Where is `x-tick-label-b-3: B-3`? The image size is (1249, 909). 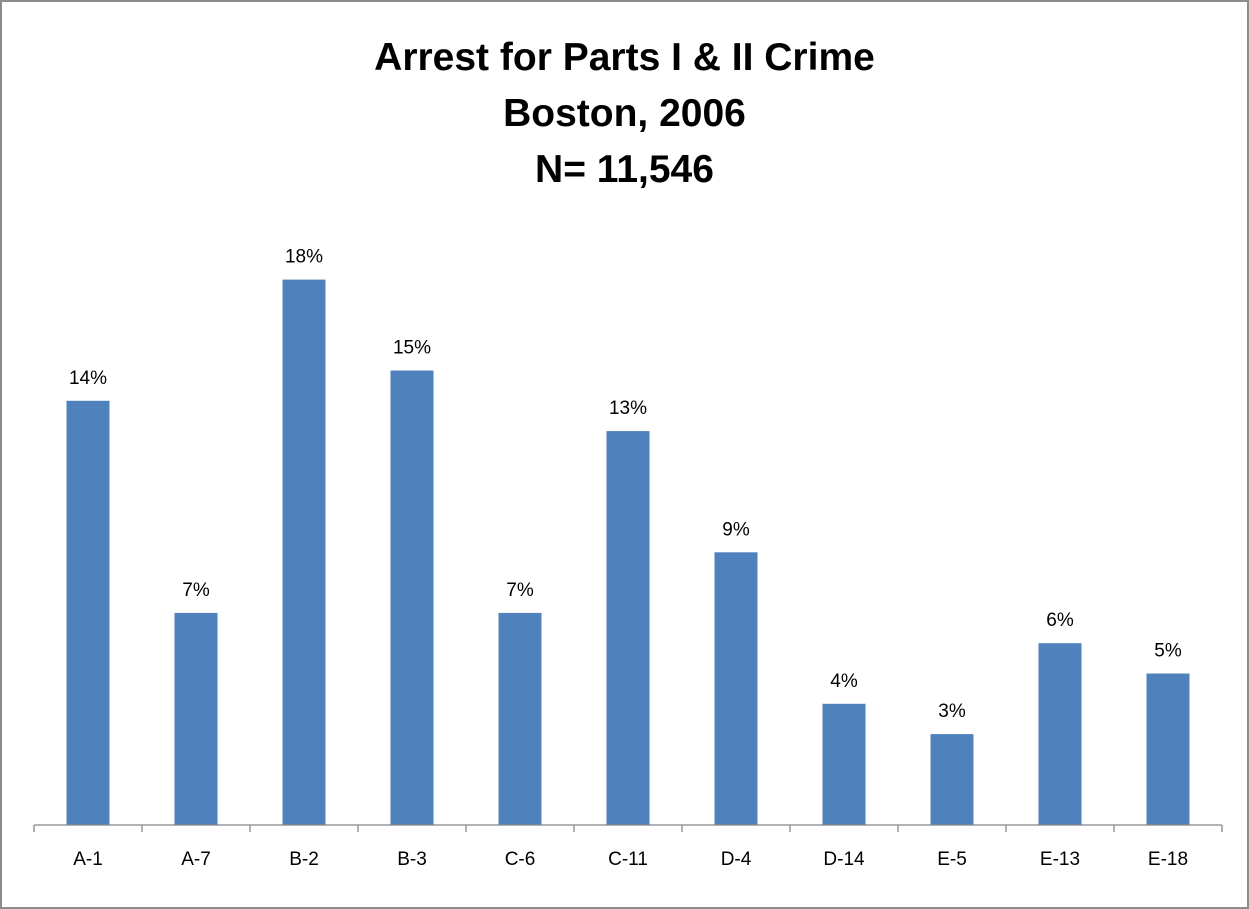
x-tick-label-b-3: B-3 is located at coordinates (412, 859).